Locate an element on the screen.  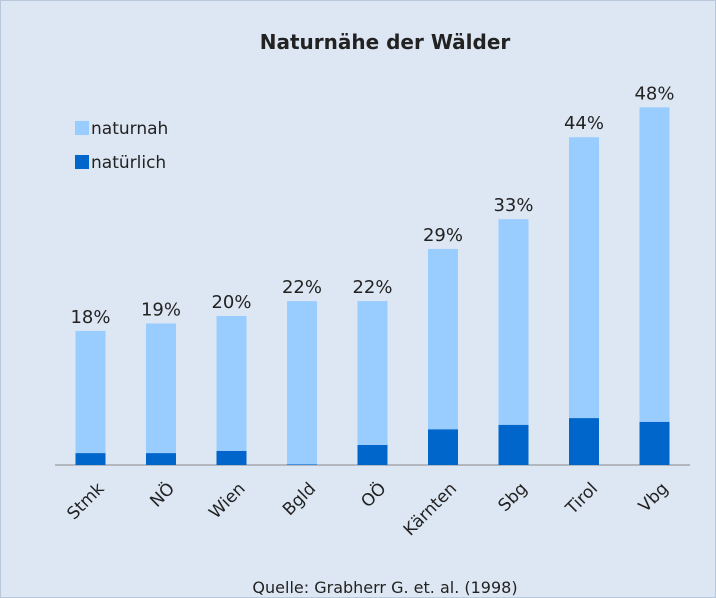
total-label: 19% is located at coordinates (161, 309).